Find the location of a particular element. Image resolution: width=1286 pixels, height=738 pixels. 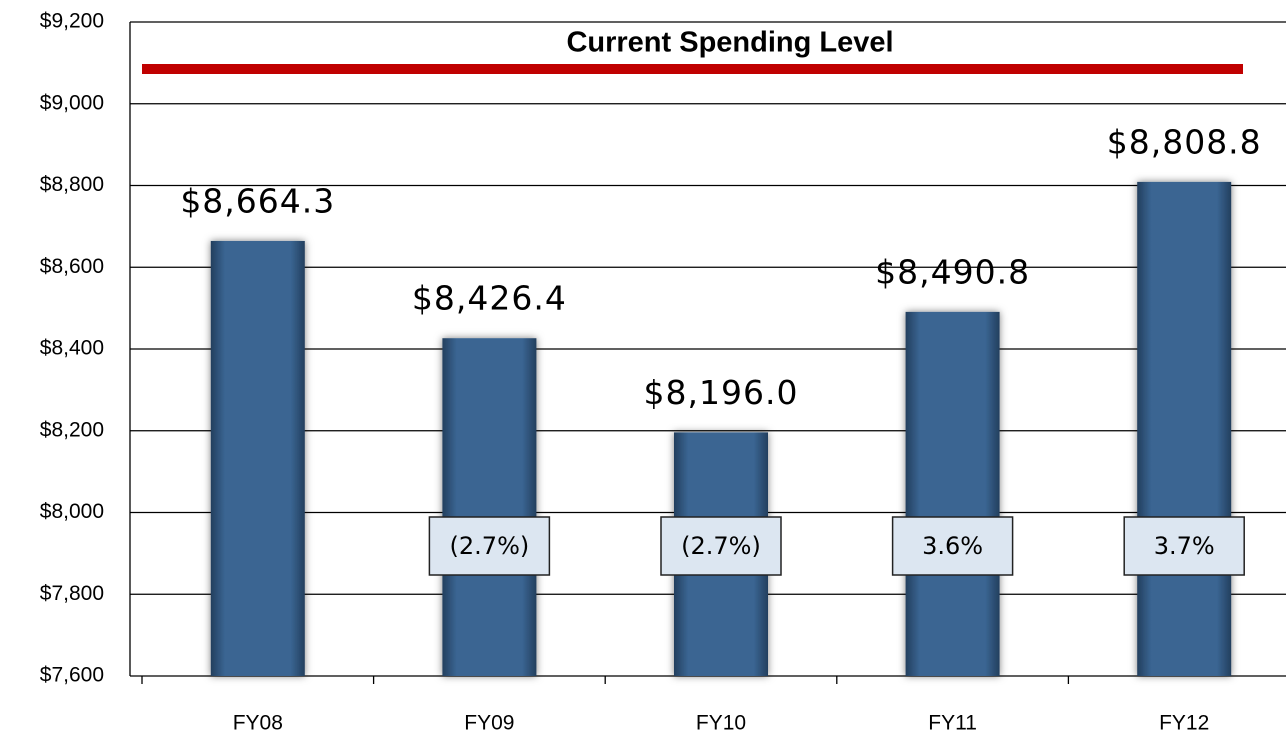

y-tick-label: $7,800 is located at coordinates (72, 593).